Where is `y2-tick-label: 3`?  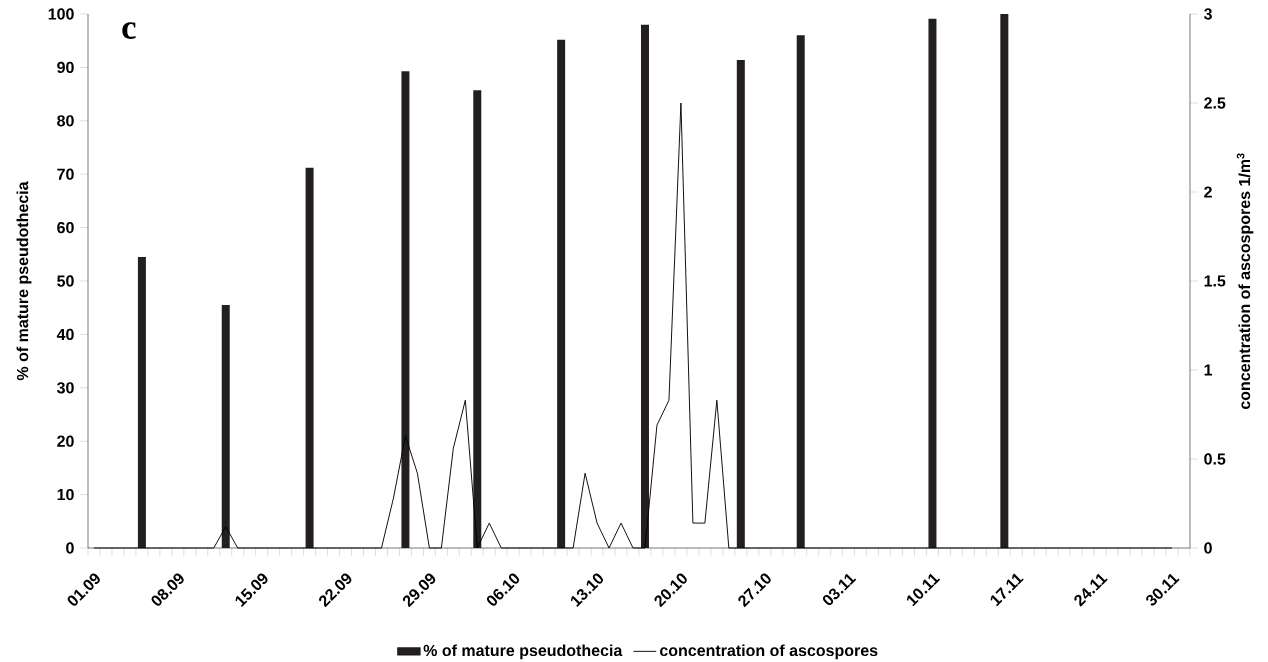
y2-tick-label: 3 is located at coordinates (1207, 14).